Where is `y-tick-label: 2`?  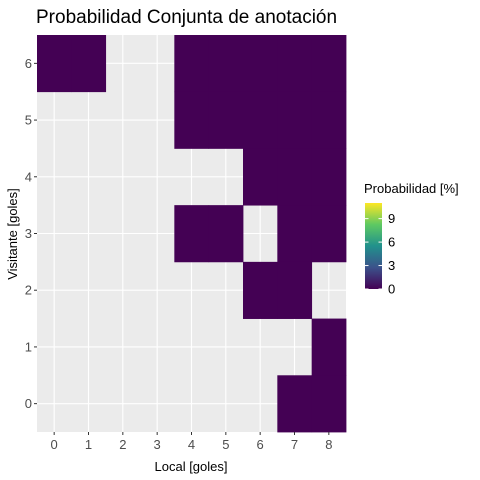
y-tick-label: 2 is located at coordinates (28, 290).